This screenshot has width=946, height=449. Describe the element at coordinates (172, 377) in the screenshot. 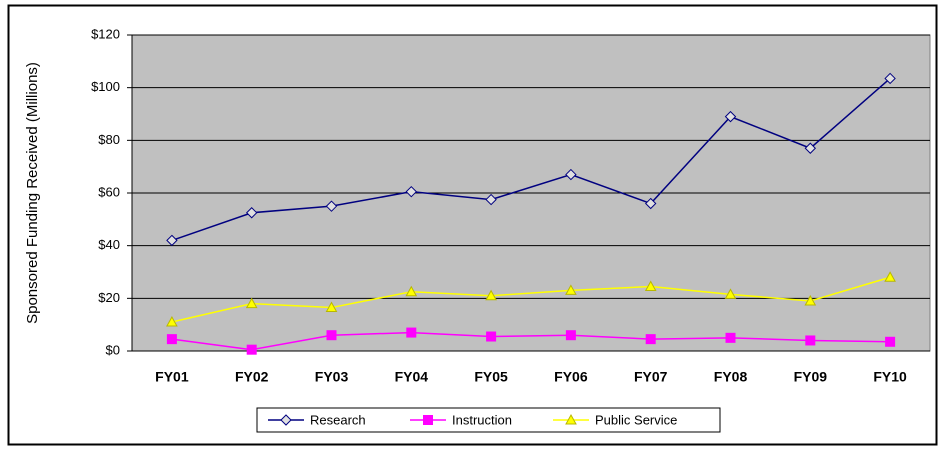

I see `x-tick-label: FY01` at that location.